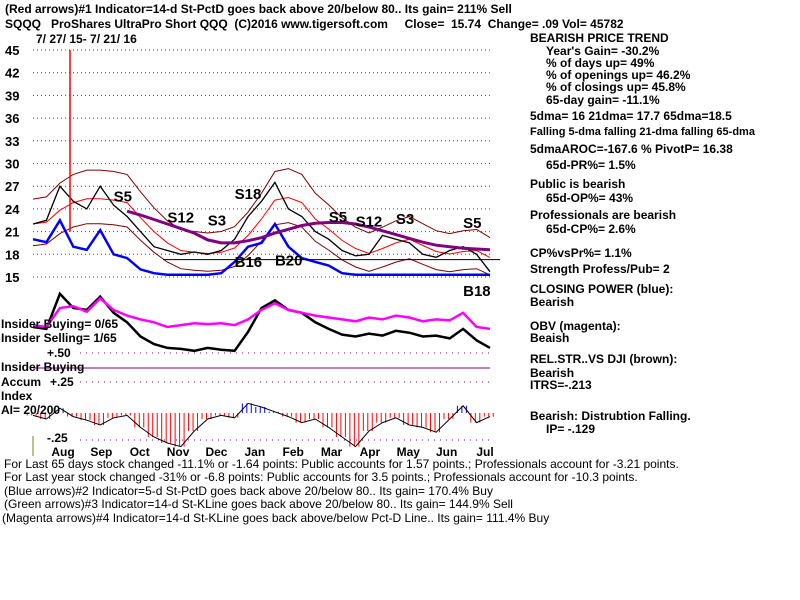 This screenshot has width=800, height=600. I want to click on insider-buying-count: Insider Buying= 0/65, so click(60, 324).